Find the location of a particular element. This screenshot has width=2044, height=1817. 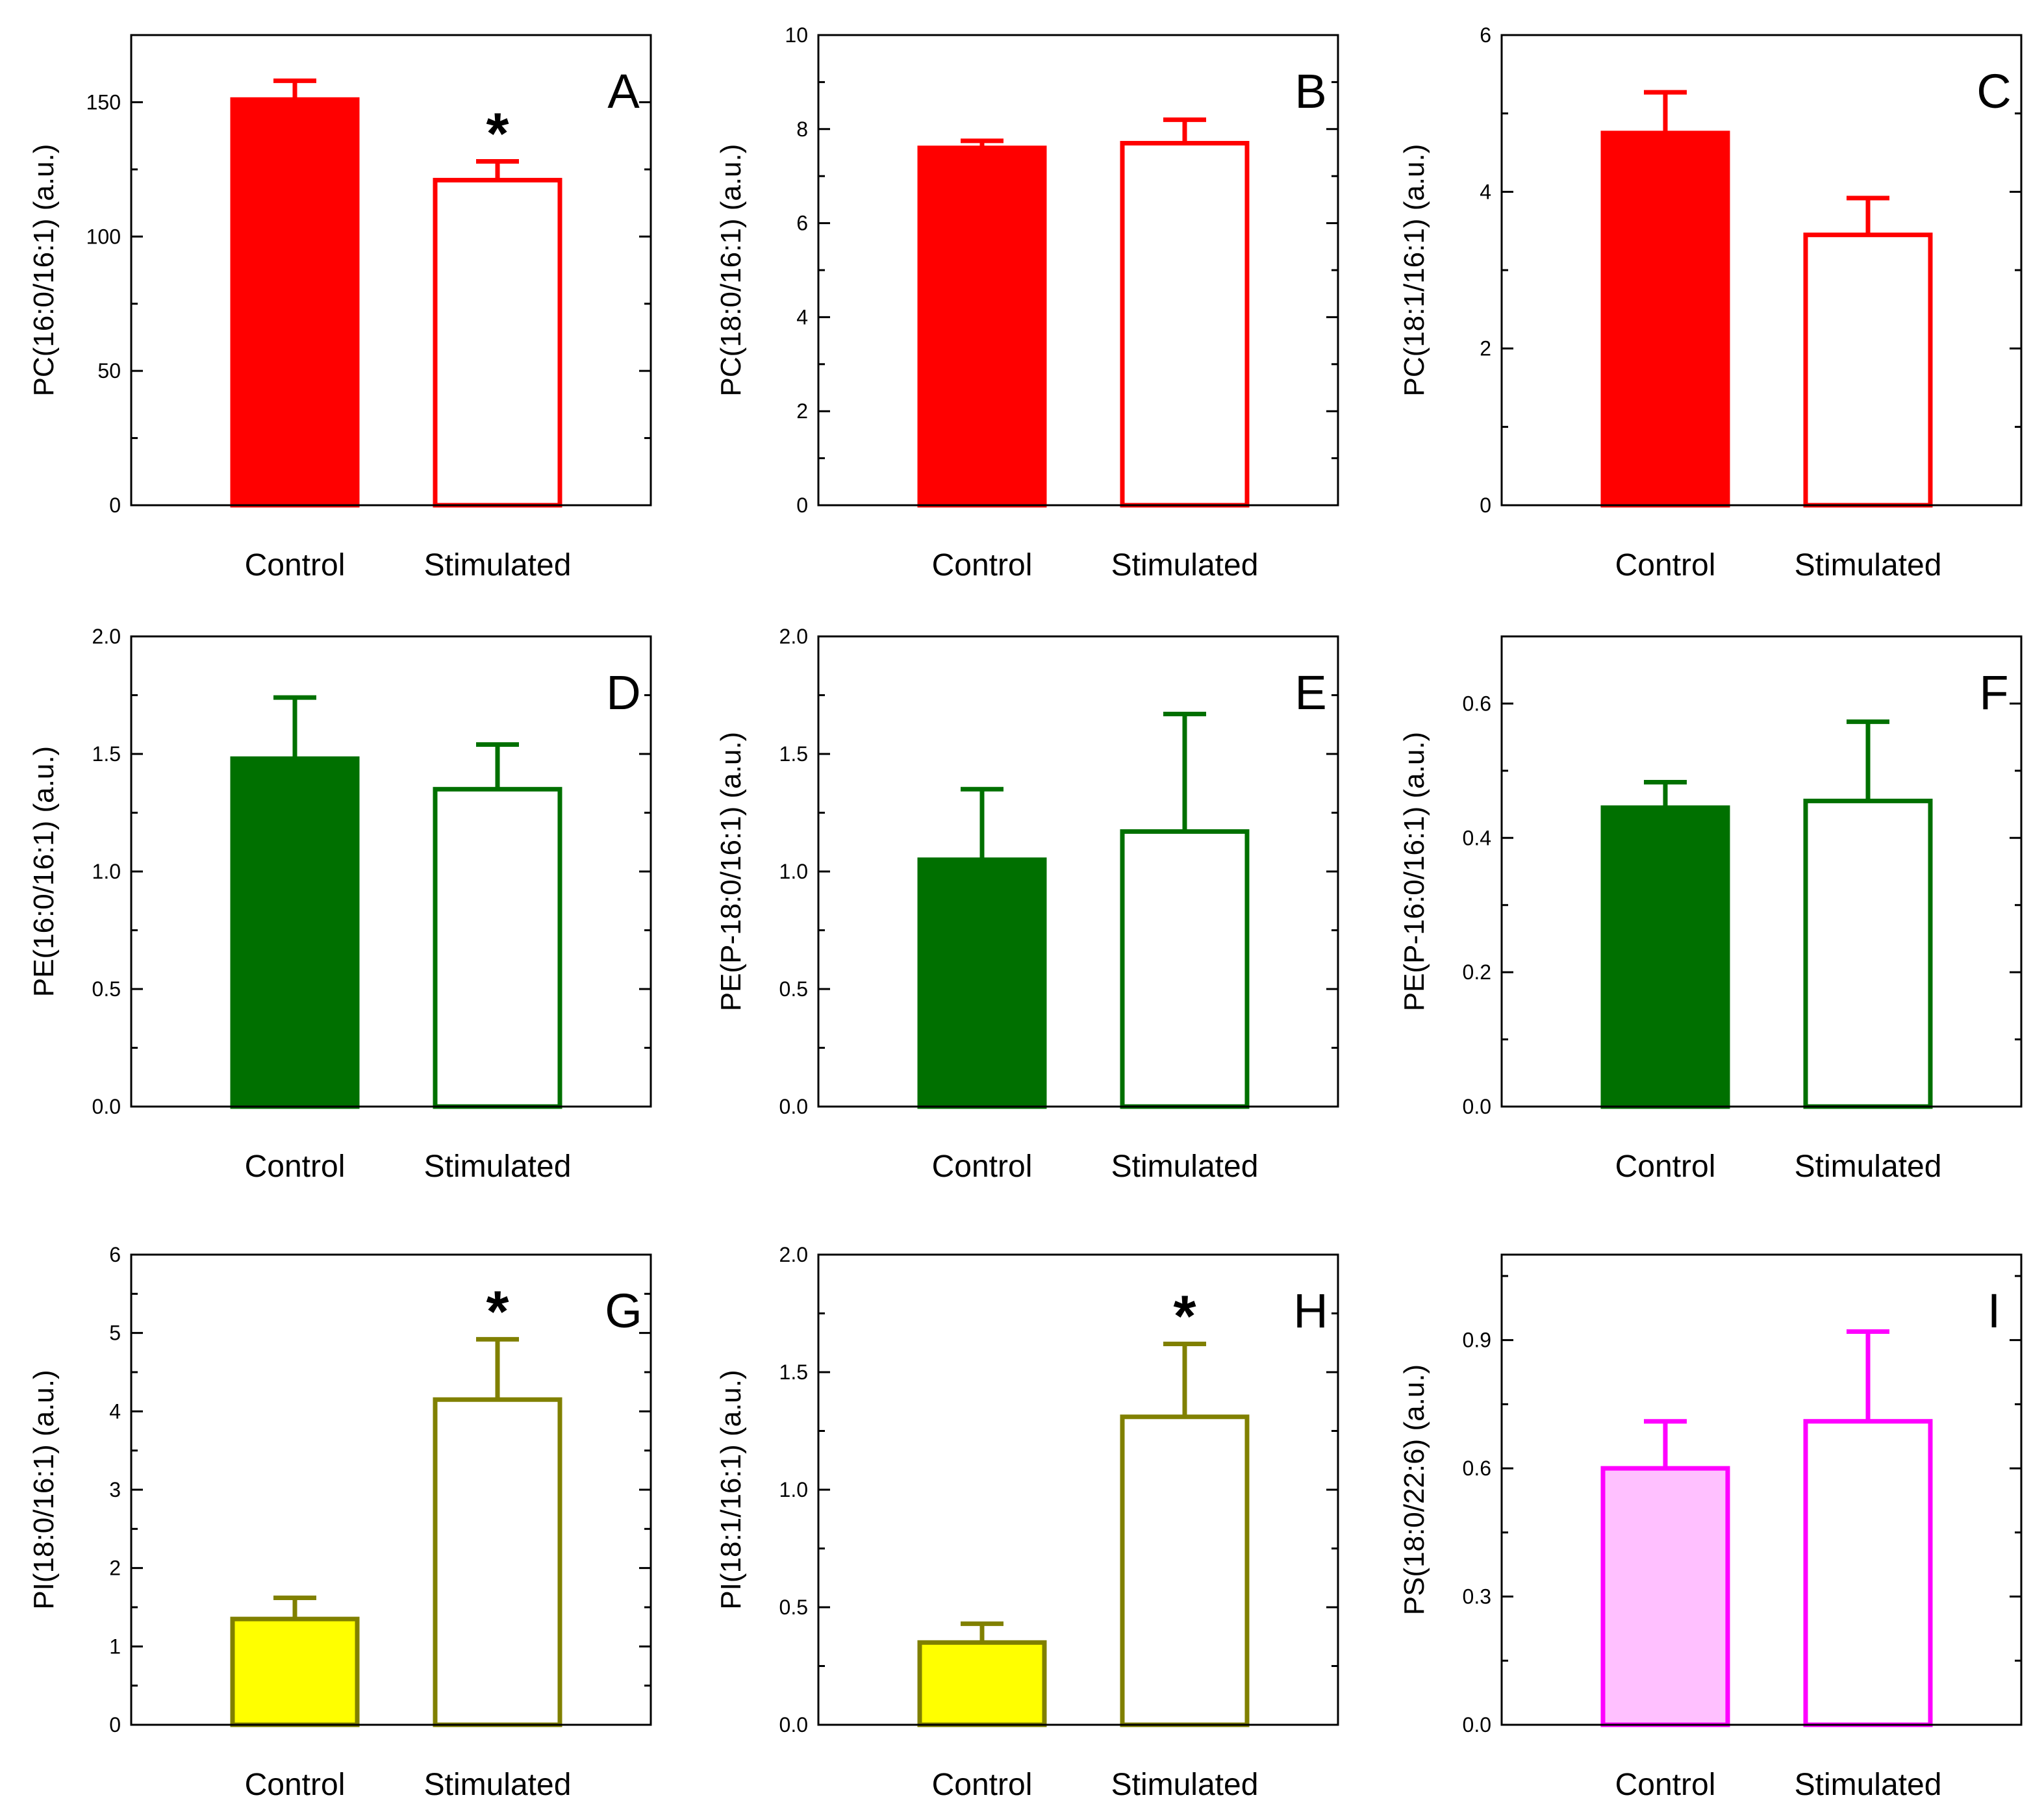

y-tick-label: 0.9 is located at coordinates (1477, 1341).